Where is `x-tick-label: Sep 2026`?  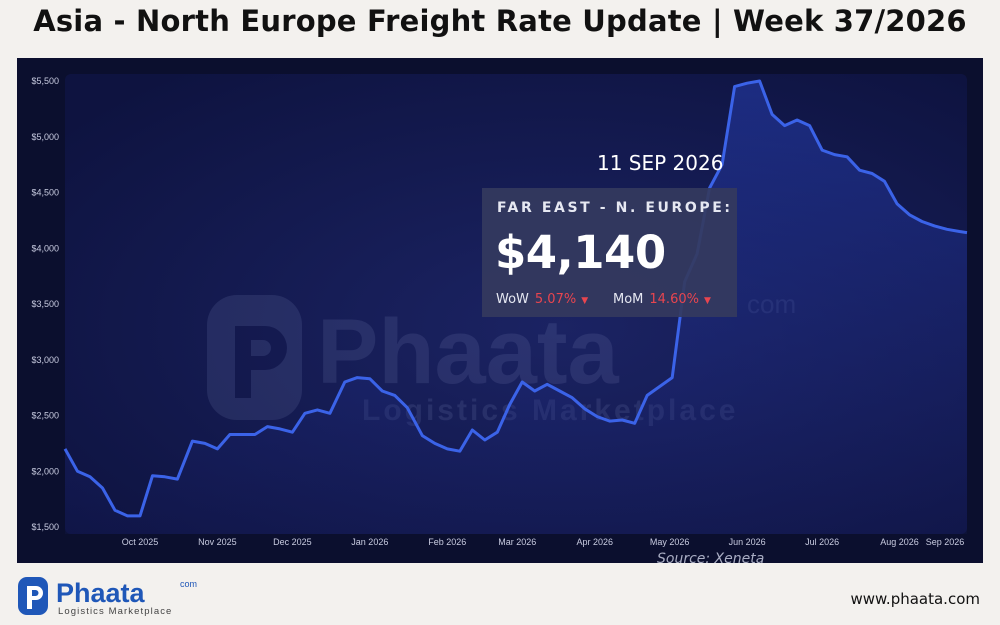 x-tick-label: Sep 2026 is located at coordinates (945, 542).